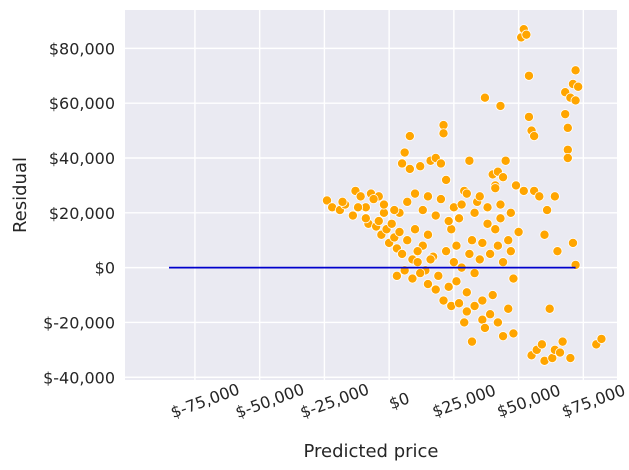  Describe the element at coordinates (79, 377) in the screenshot. I see `y-tick-label: $-40,000` at that location.